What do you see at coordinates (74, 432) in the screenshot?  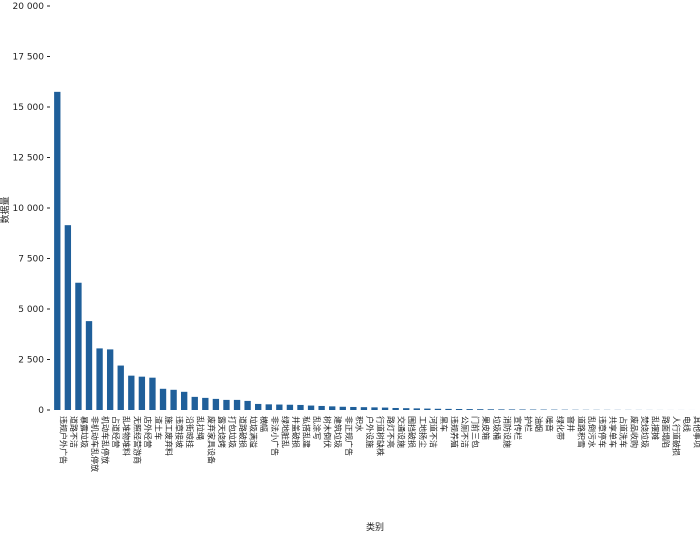 I see `x-tick-label: 道路不洁` at bounding box center [74, 432].